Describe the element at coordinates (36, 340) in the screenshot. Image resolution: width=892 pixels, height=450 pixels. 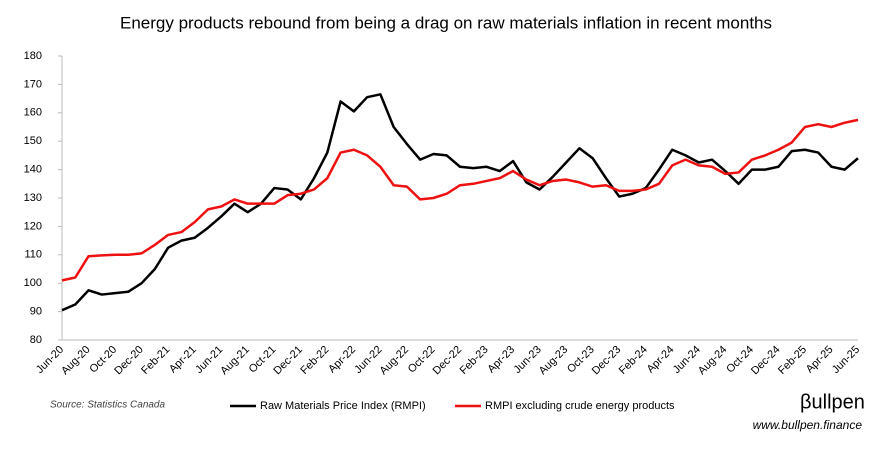
I see `y-tick-label: 80` at that location.